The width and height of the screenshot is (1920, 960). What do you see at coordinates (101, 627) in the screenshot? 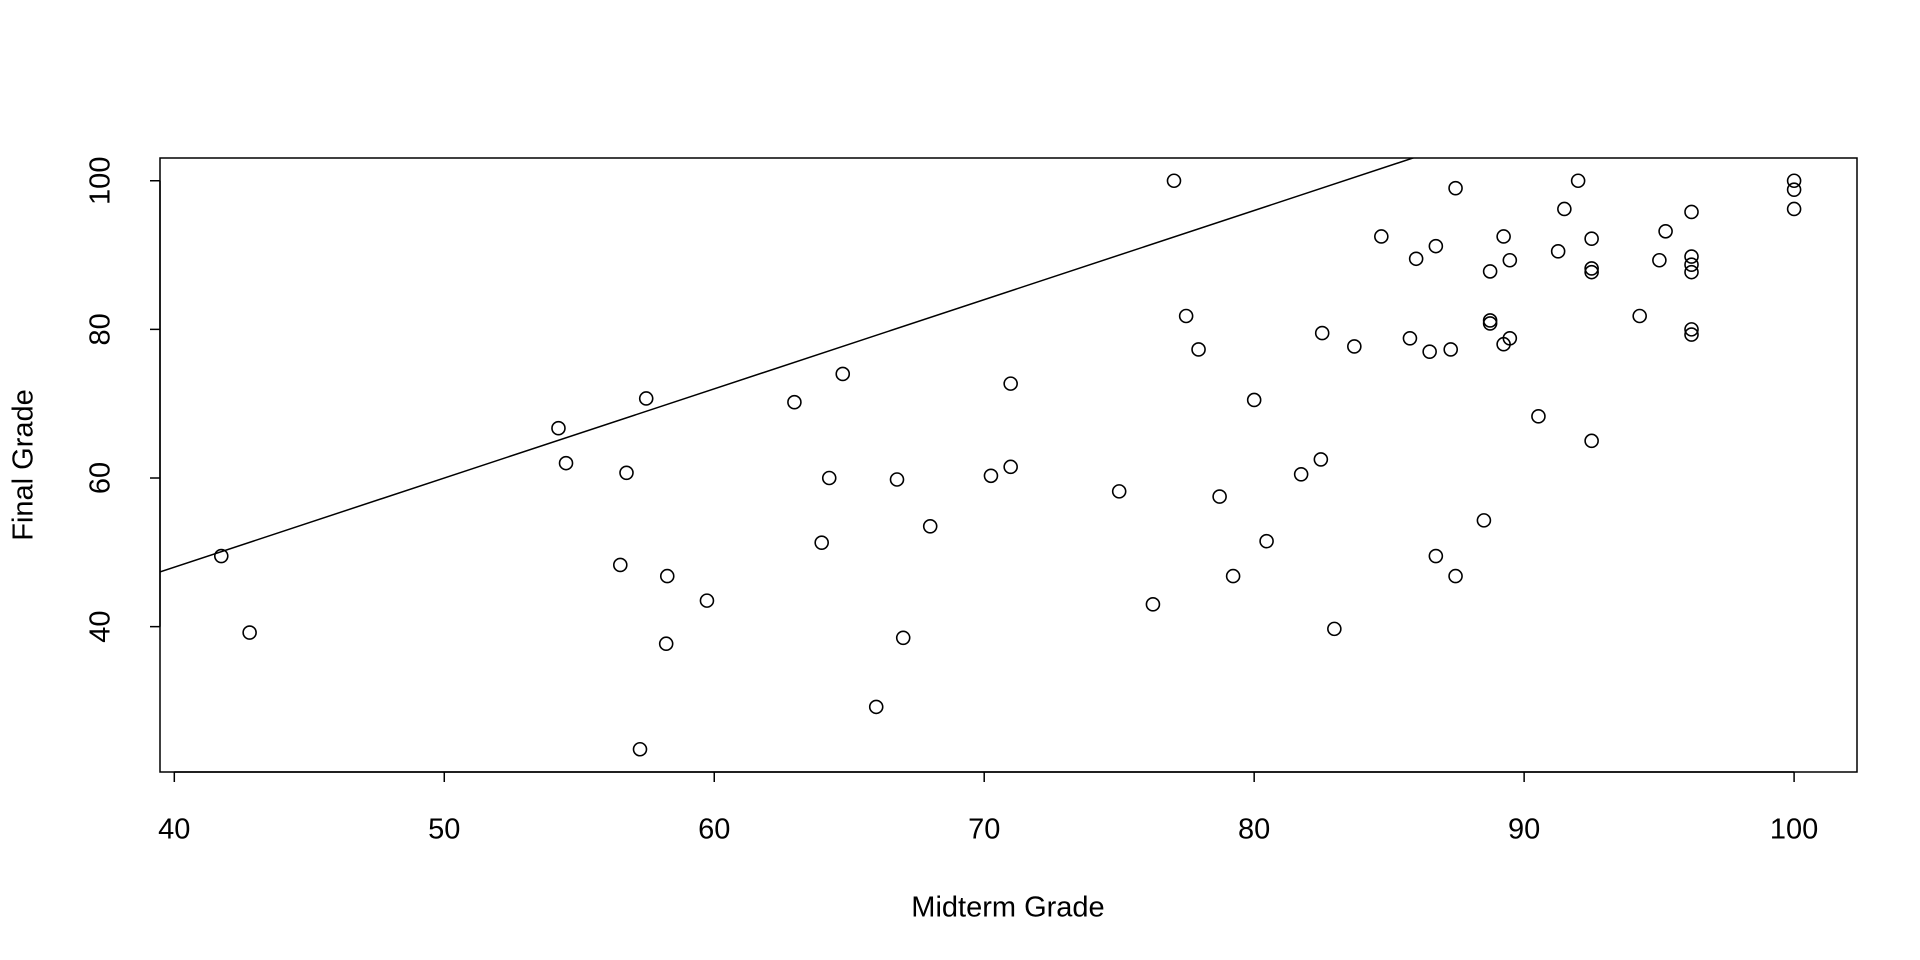
I see `y-tick-label: 40` at bounding box center [101, 627].